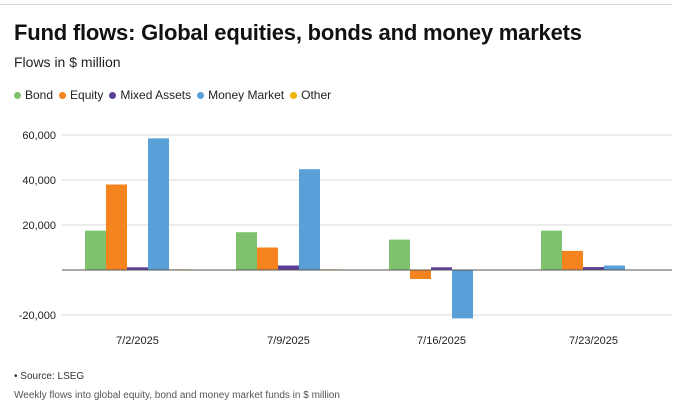 The height and width of the screenshot is (412, 692). Describe the element at coordinates (37, 316) in the screenshot. I see `y-tick-label: -20,000` at that location.